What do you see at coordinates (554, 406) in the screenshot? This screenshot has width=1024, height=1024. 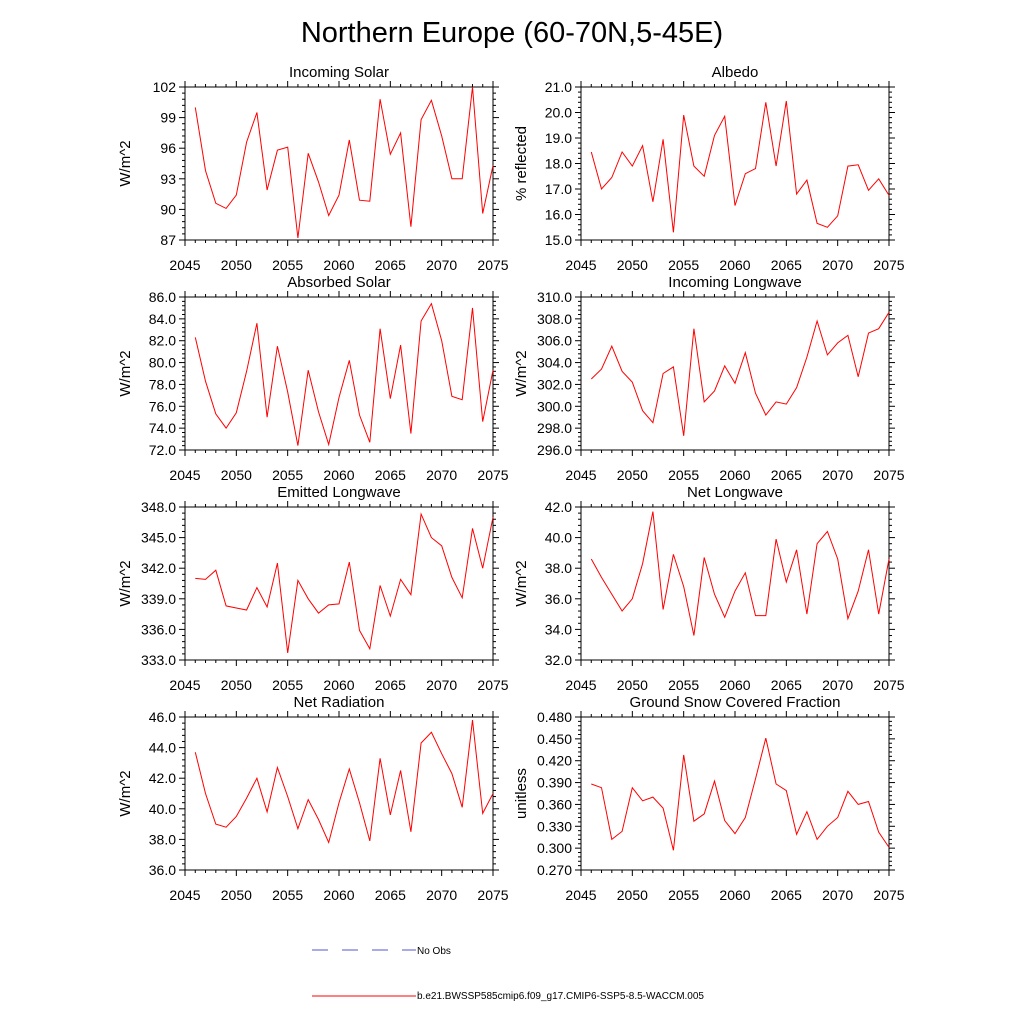 I see `y-tick-label: 300.0` at bounding box center [554, 406].